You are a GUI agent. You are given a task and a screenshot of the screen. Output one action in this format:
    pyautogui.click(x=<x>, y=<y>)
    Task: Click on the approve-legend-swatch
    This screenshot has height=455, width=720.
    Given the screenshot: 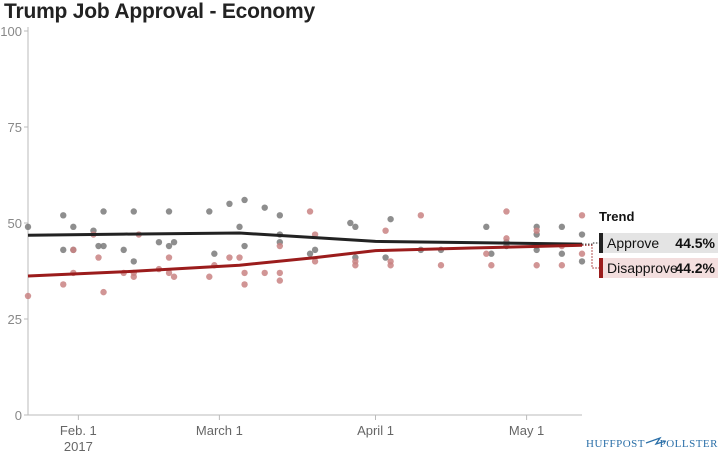 What is the action you would take?
    pyautogui.click(x=601, y=243)
    